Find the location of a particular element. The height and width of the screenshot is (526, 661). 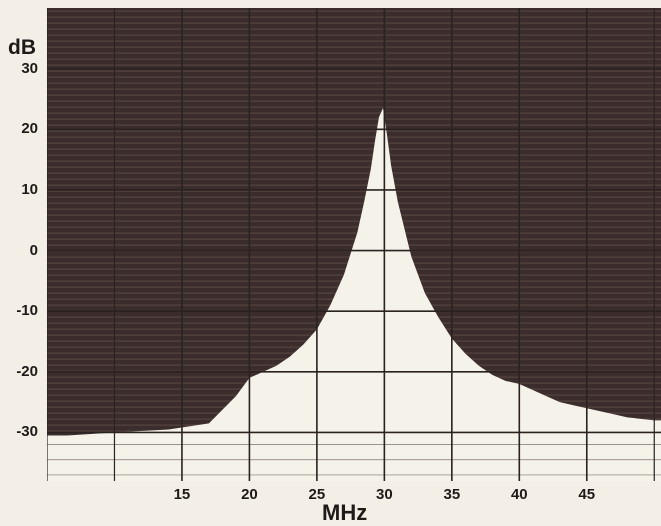

x-tick-label: 45 is located at coordinates (587, 494).